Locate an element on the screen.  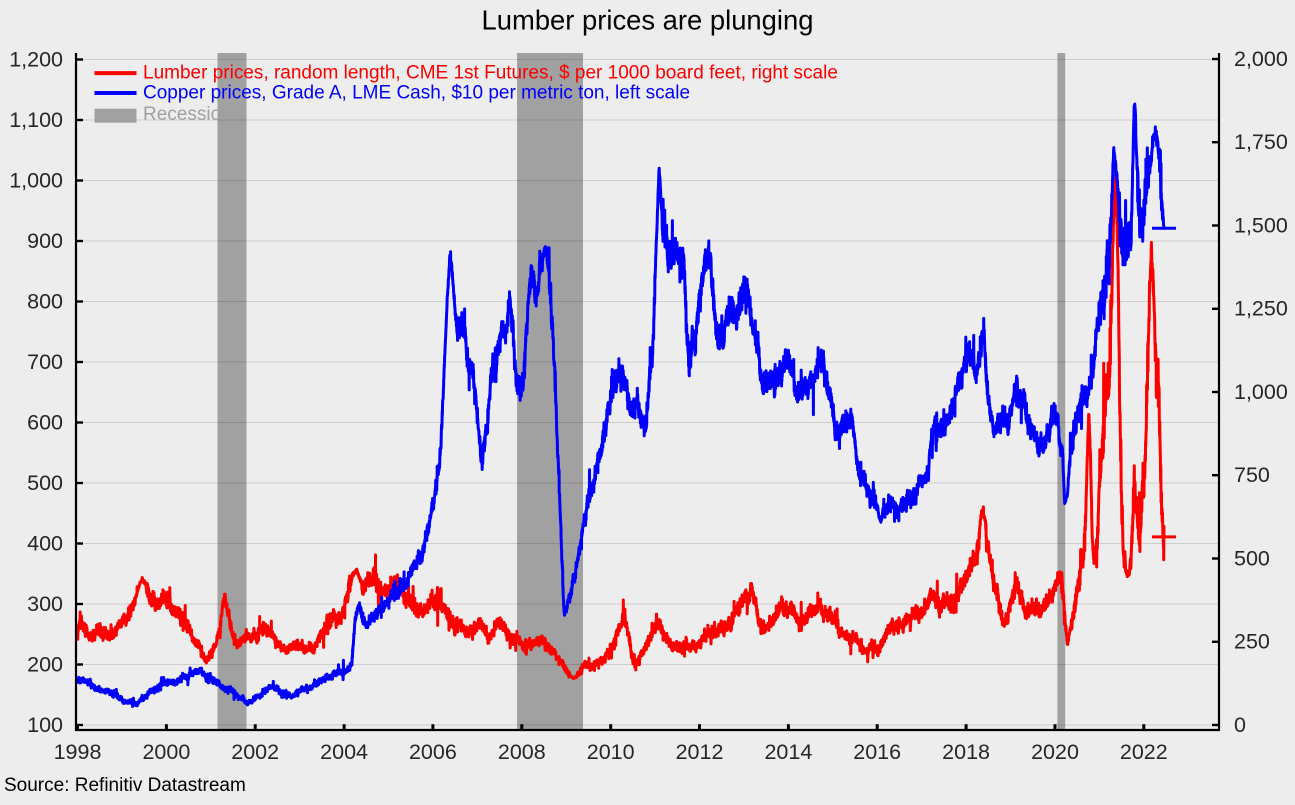
svg-text: 2020 is located at coordinates (1055, 752).